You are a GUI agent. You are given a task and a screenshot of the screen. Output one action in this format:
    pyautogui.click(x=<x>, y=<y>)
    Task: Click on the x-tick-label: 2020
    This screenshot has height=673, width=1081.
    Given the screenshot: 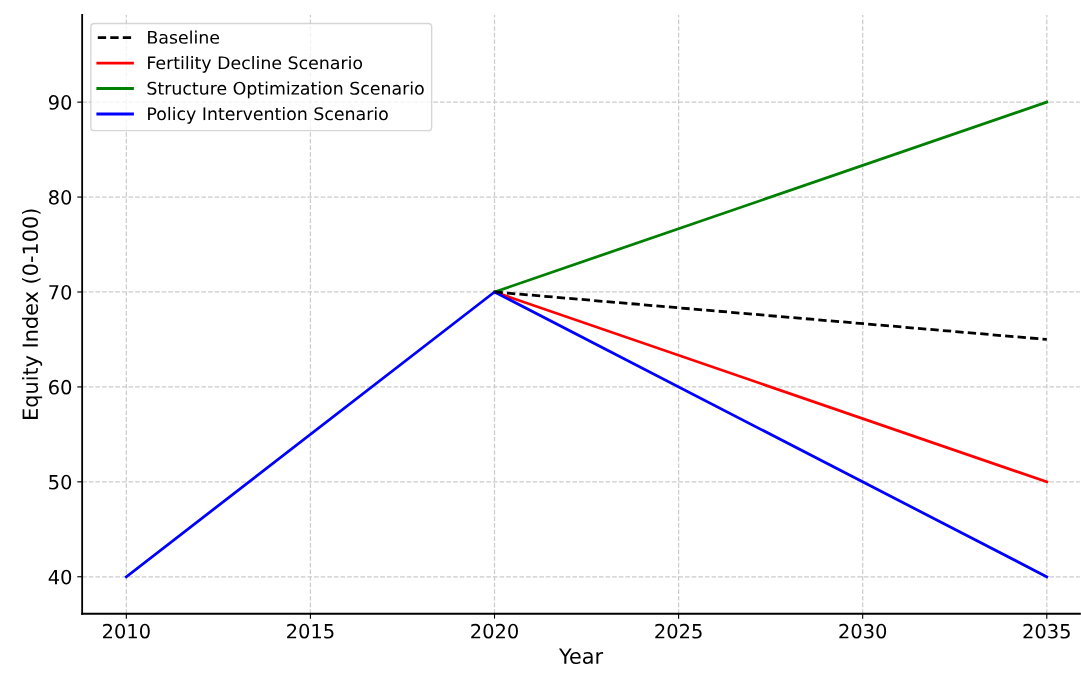 What is the action you would take?
    pyautogui.click(x=494, y=631)
    